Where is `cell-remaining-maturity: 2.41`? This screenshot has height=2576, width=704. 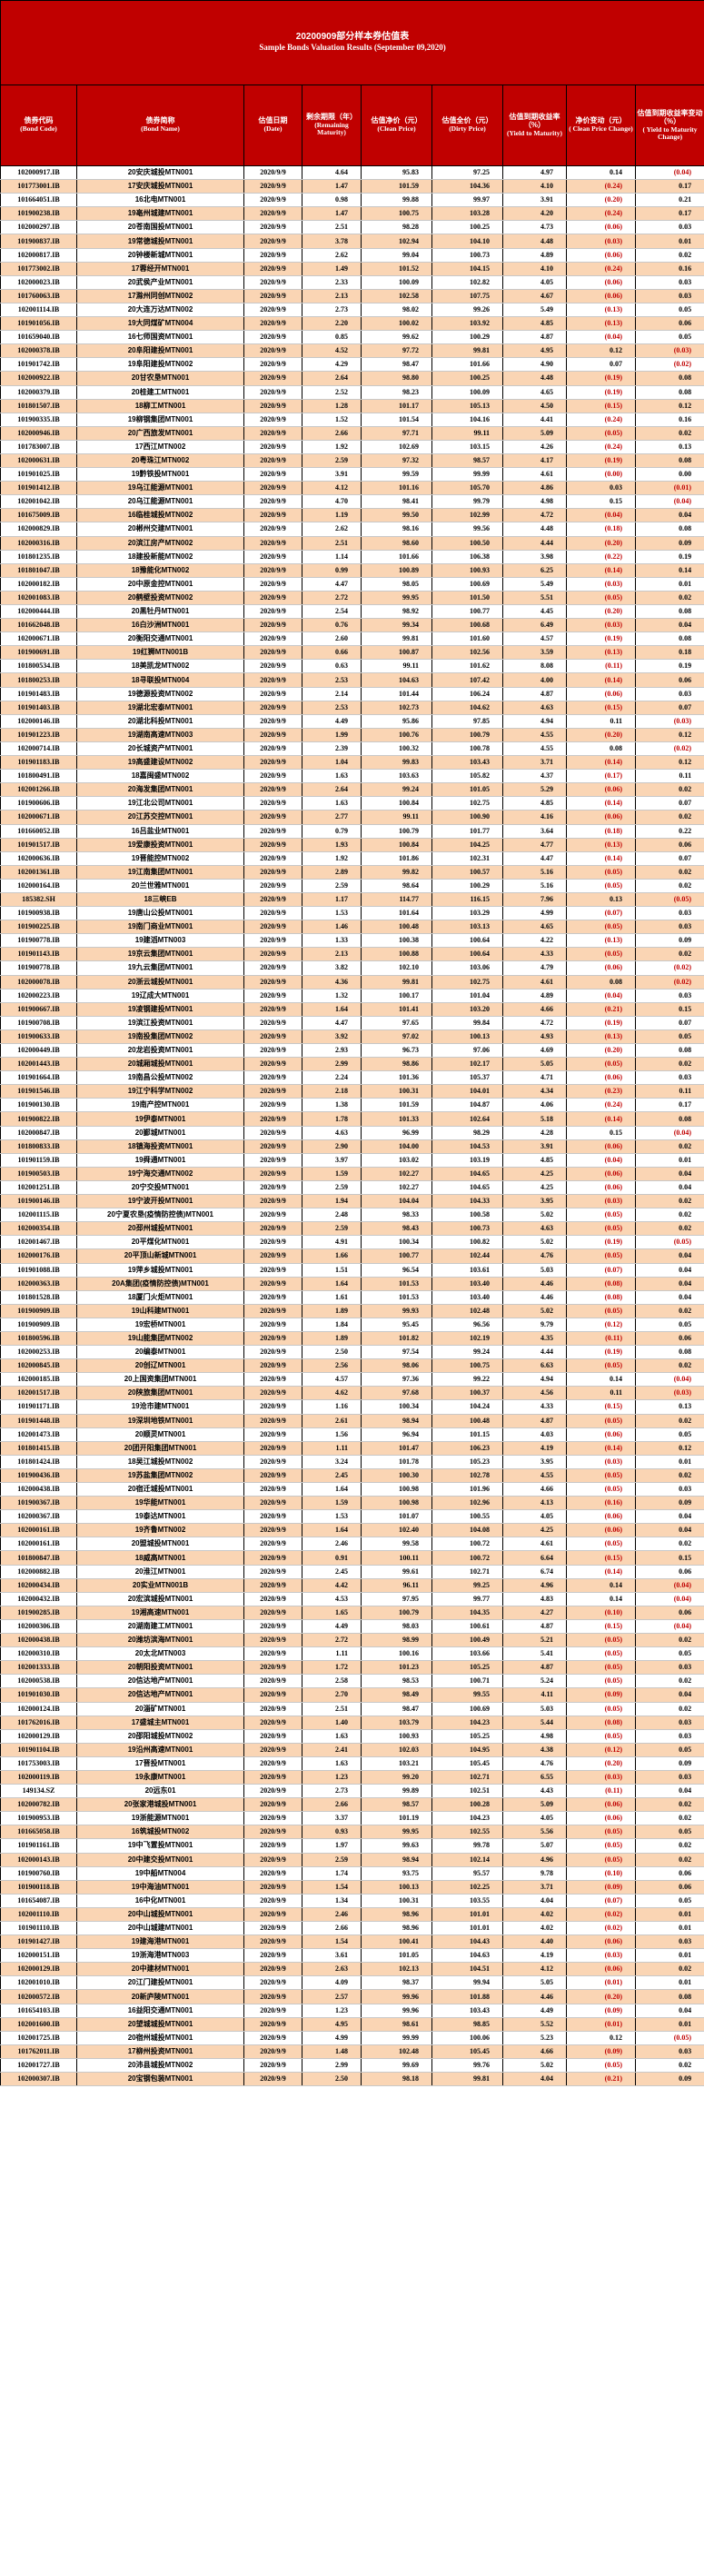 cell-remaining-maturity: 2.41 is located at coordinates (332, 1750).